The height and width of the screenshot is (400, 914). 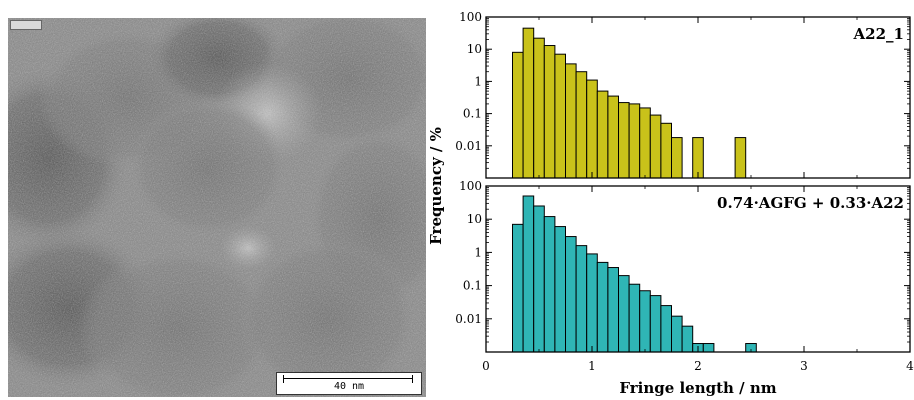 I want to click on xtick-label: 0, so click(x=486, y=366).